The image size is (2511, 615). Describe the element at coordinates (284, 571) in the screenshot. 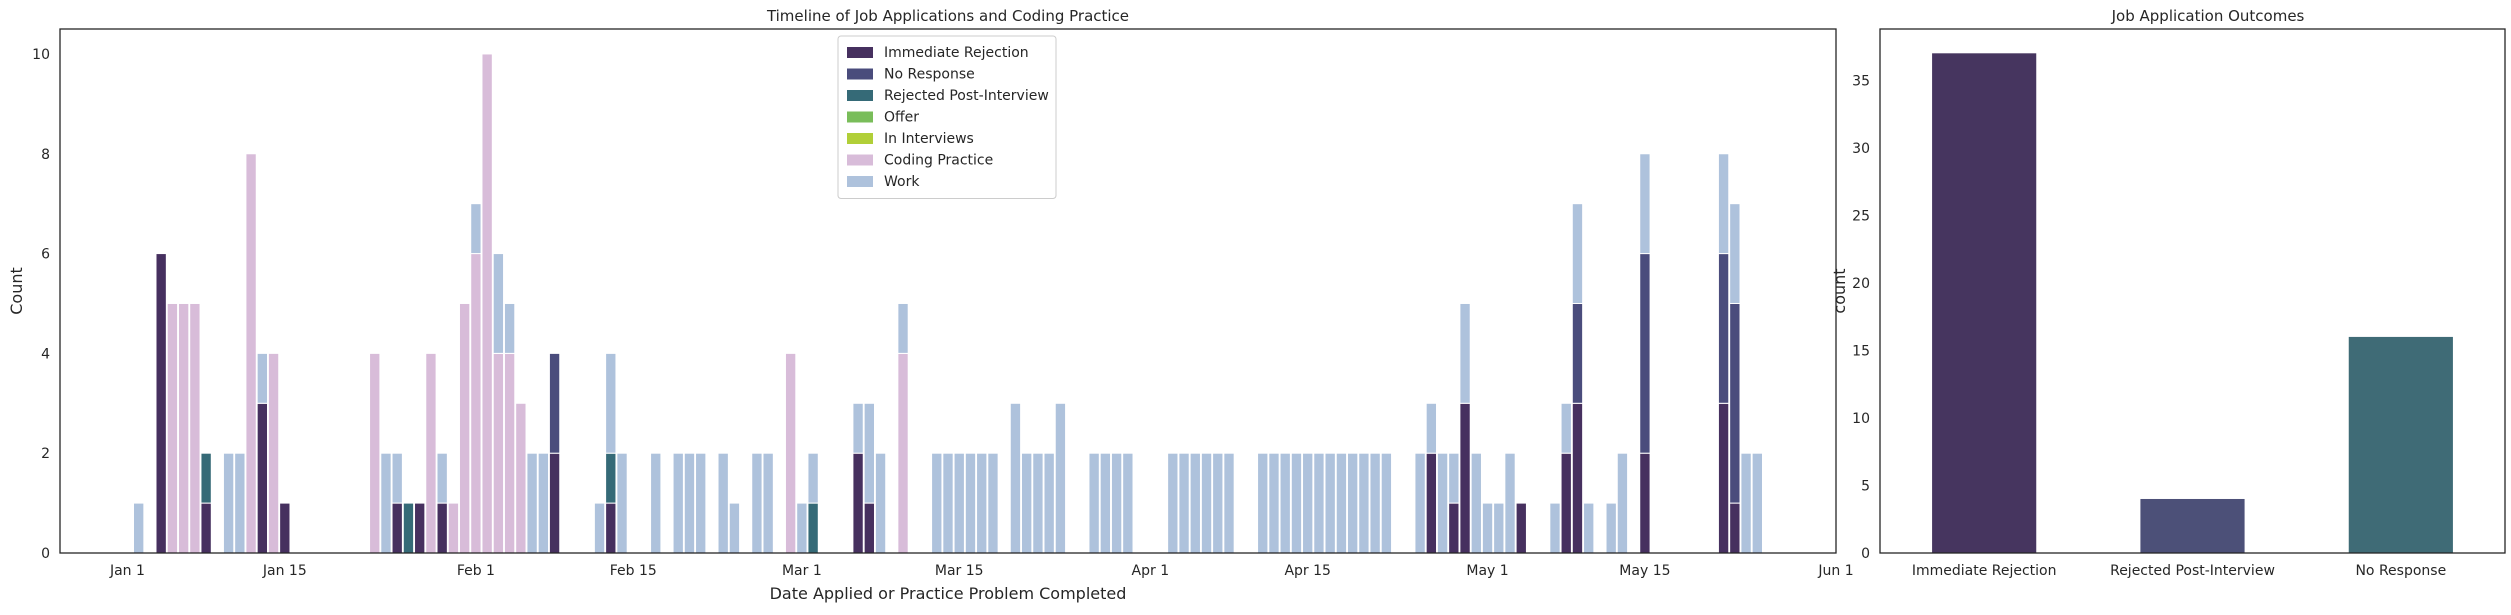

I see `timeline-x-tick-label: Jan 15` at that location.